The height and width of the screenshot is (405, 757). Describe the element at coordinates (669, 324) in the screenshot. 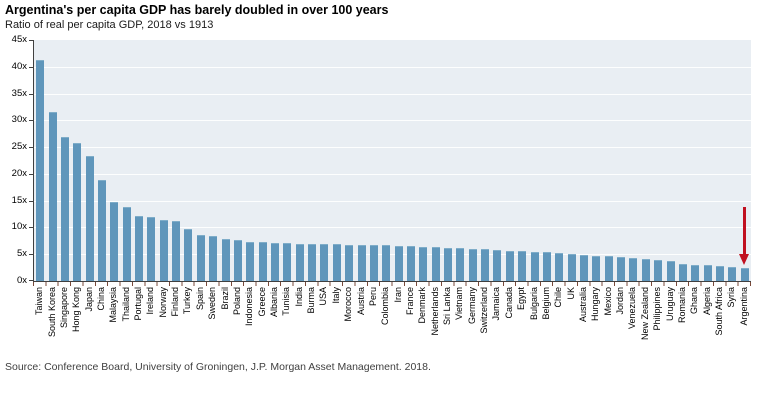

I see `x-label-cell: Uruguay` at that location.